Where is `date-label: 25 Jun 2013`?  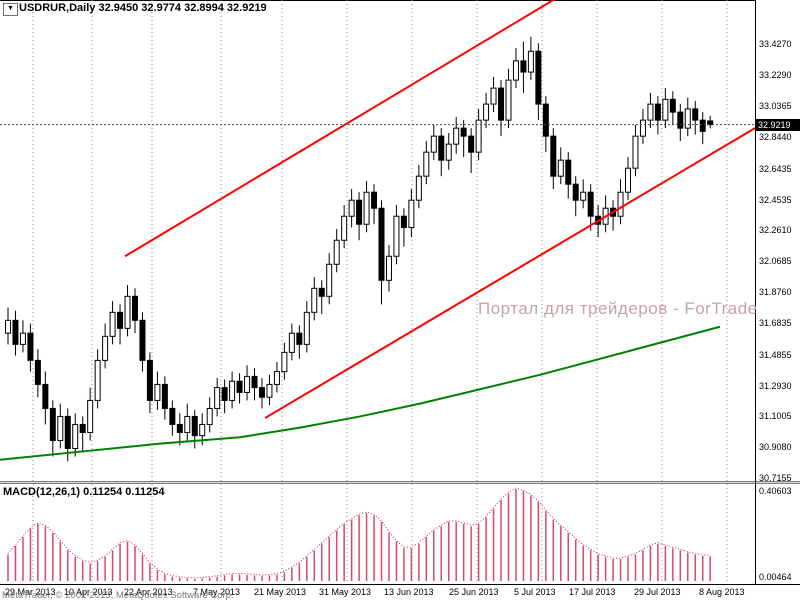
date-label: 25 Jun 2013 is located at coordinates (474, 592).